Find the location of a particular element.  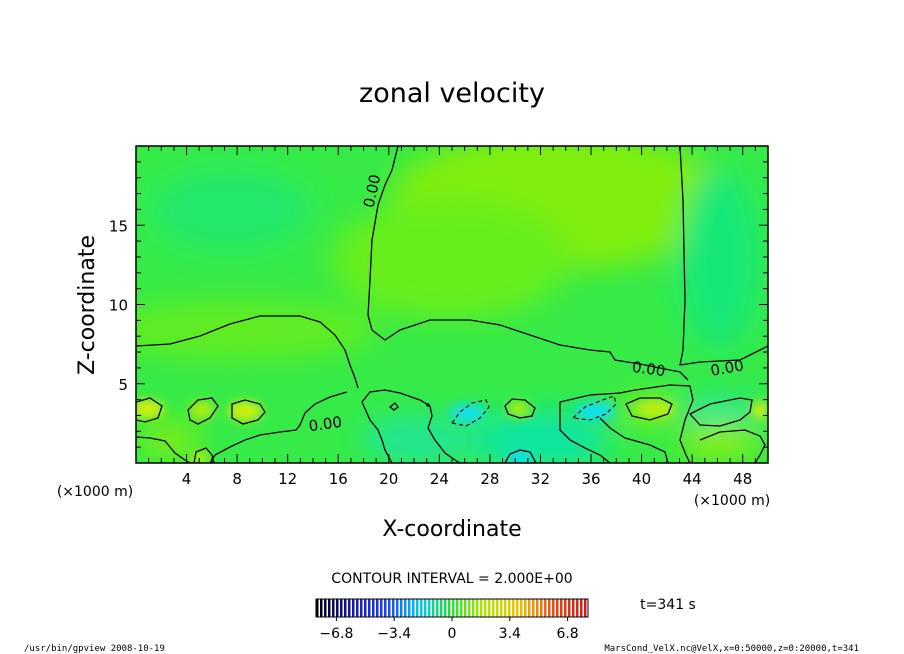

y-tick-label: 15 is located at coordinates (118, 226).